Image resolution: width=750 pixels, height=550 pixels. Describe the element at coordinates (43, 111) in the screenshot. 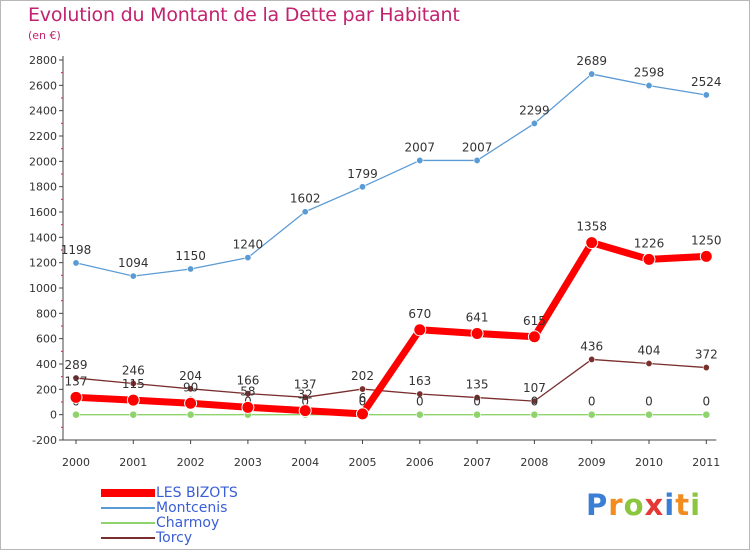

I see `y-tick-label: 2400` at that location.